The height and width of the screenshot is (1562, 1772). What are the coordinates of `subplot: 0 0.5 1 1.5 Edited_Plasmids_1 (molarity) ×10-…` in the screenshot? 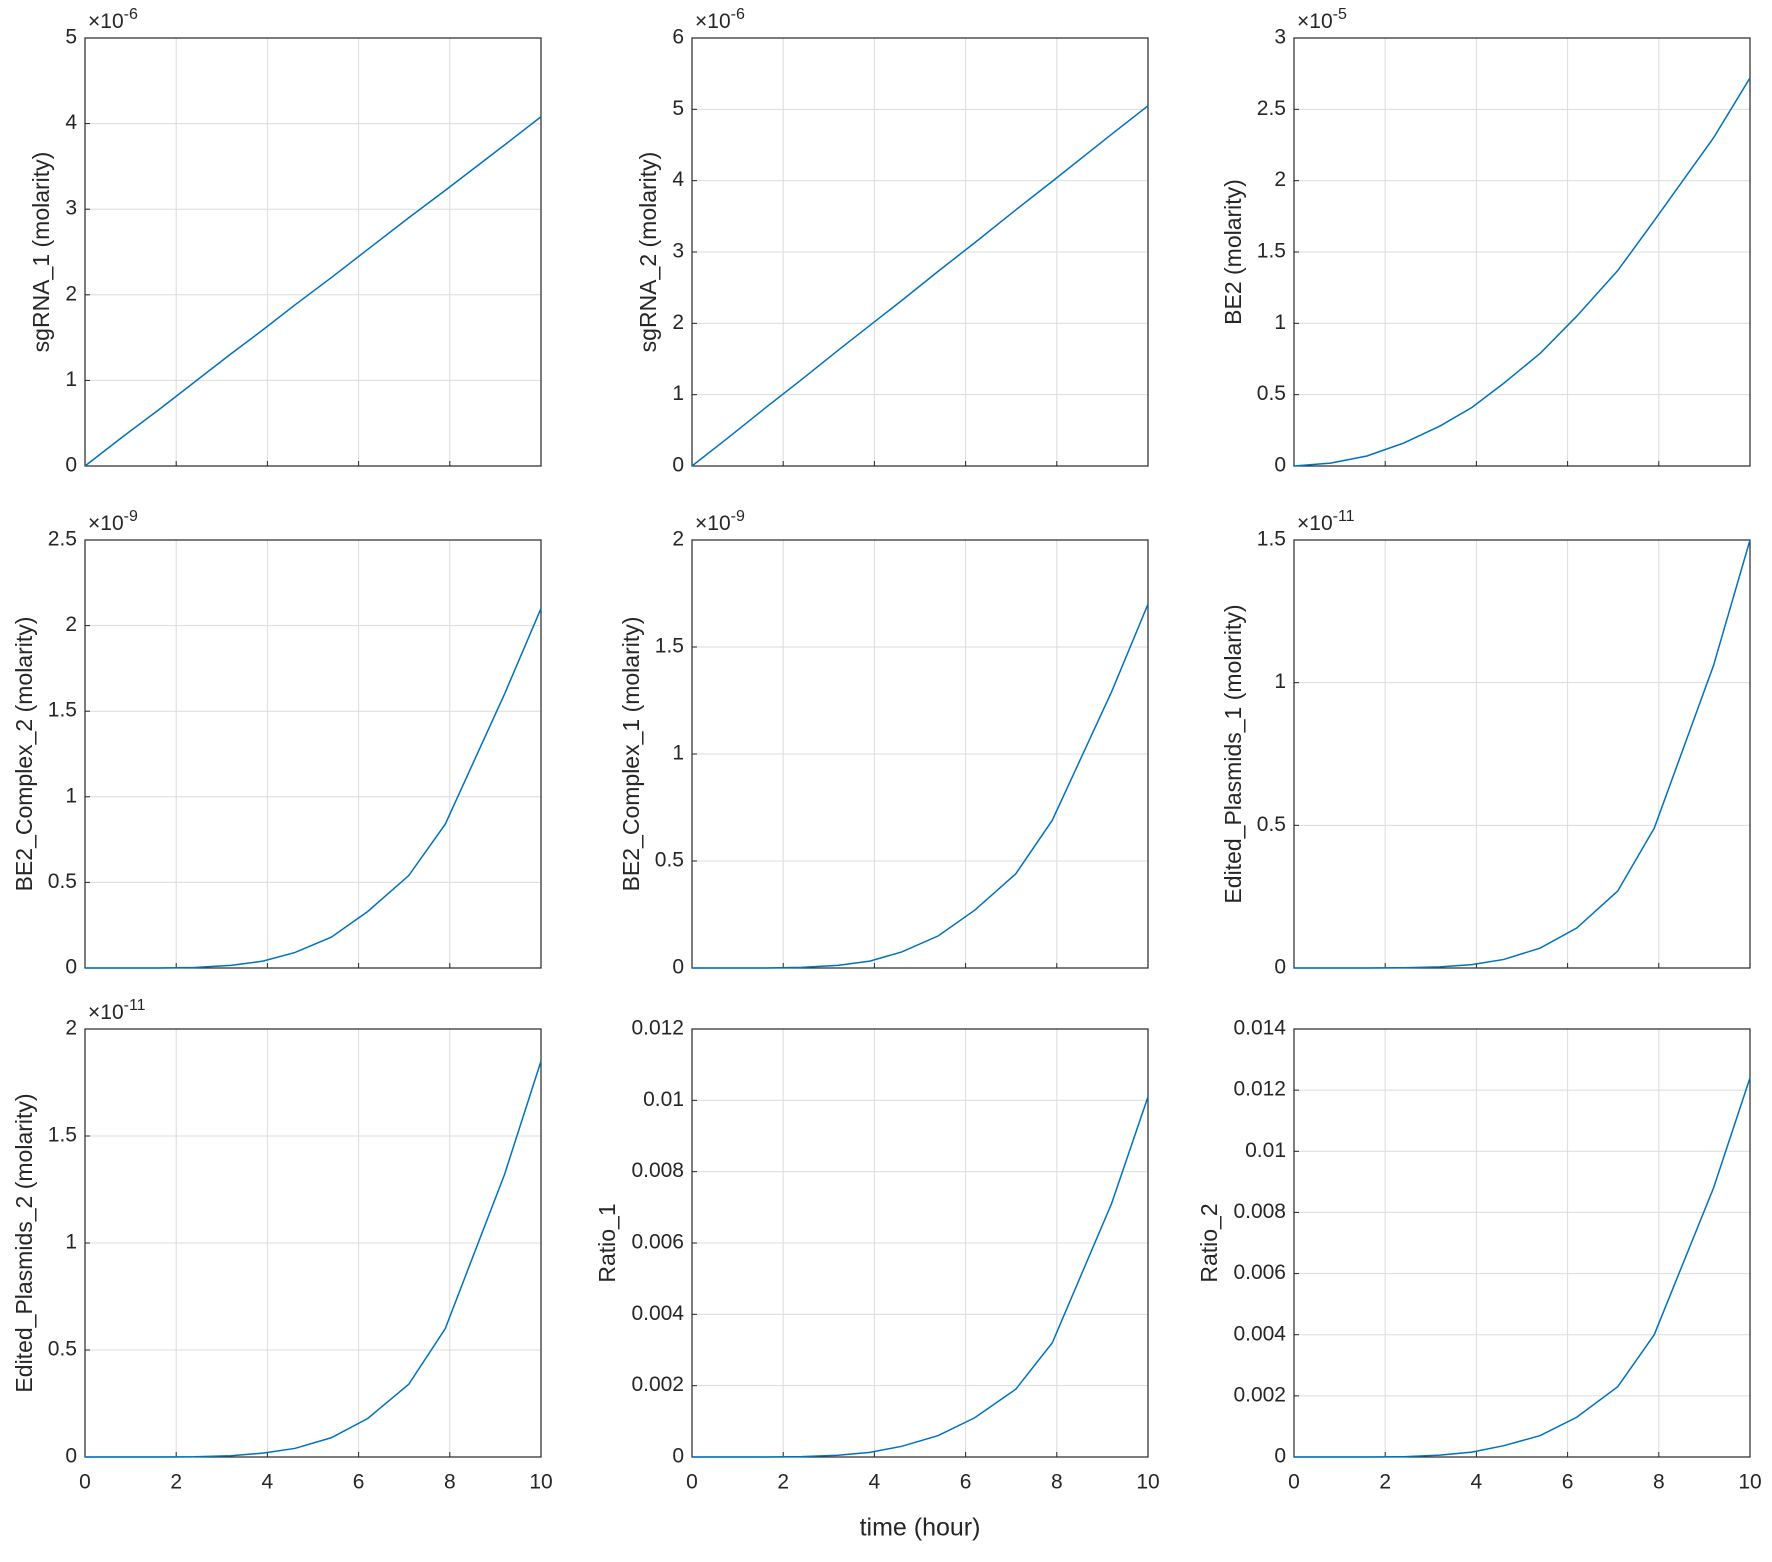 It's located at (1485, 743).